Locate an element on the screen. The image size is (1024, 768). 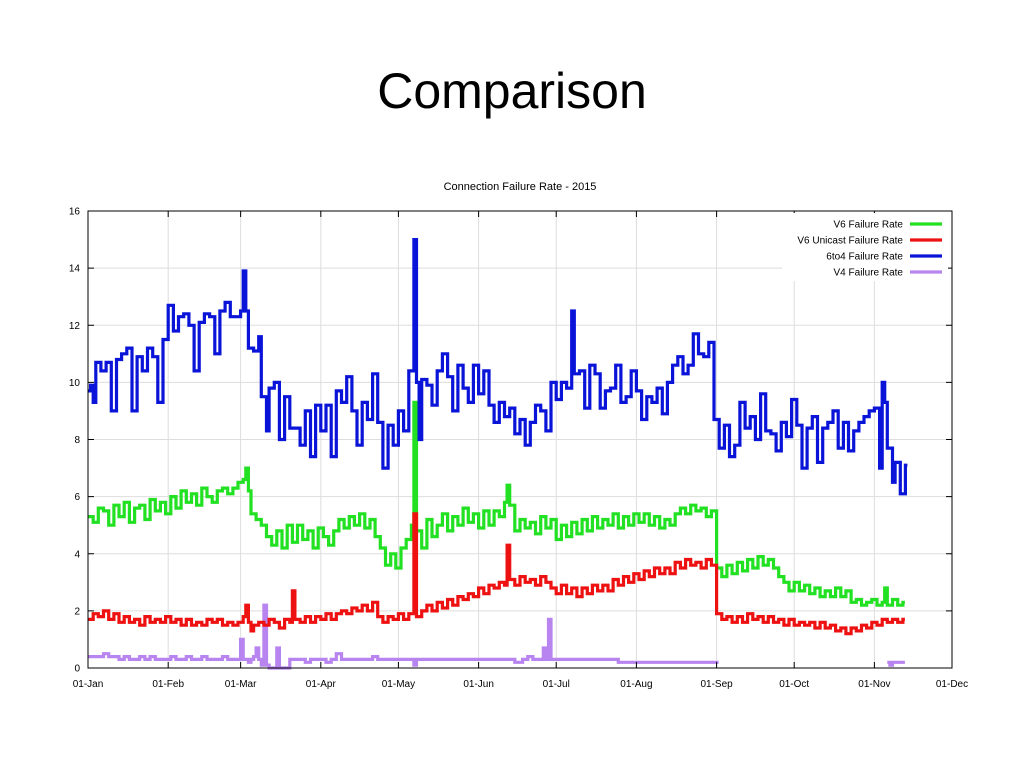
y-tick-label: 16 is located at coordinates (75, 212).